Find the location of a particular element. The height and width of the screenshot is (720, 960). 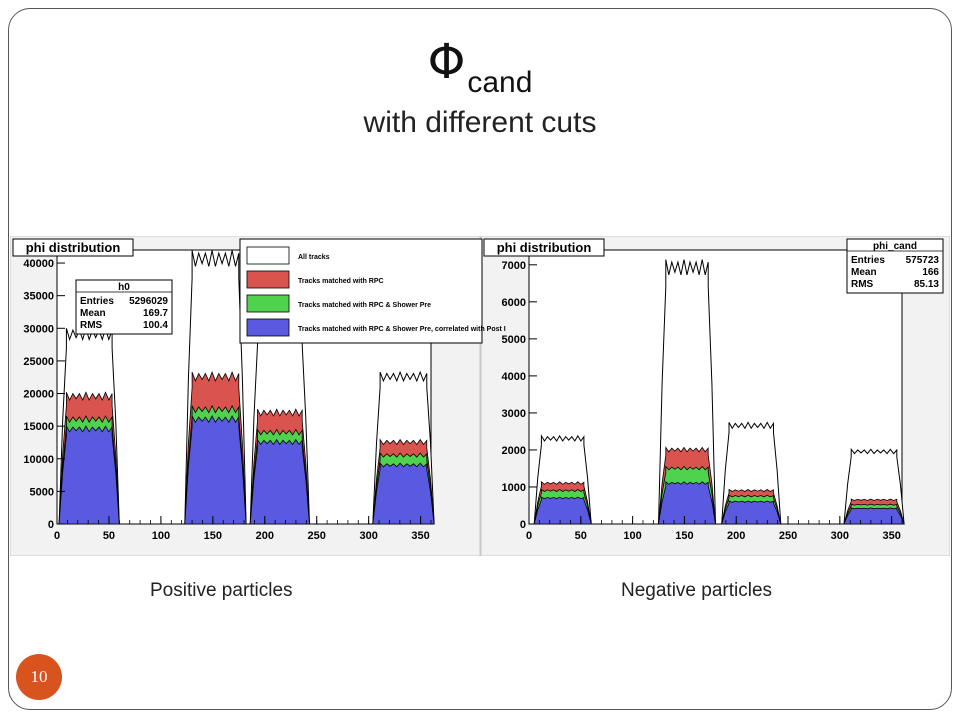

plot-frame is located at coordinates (715, 387).